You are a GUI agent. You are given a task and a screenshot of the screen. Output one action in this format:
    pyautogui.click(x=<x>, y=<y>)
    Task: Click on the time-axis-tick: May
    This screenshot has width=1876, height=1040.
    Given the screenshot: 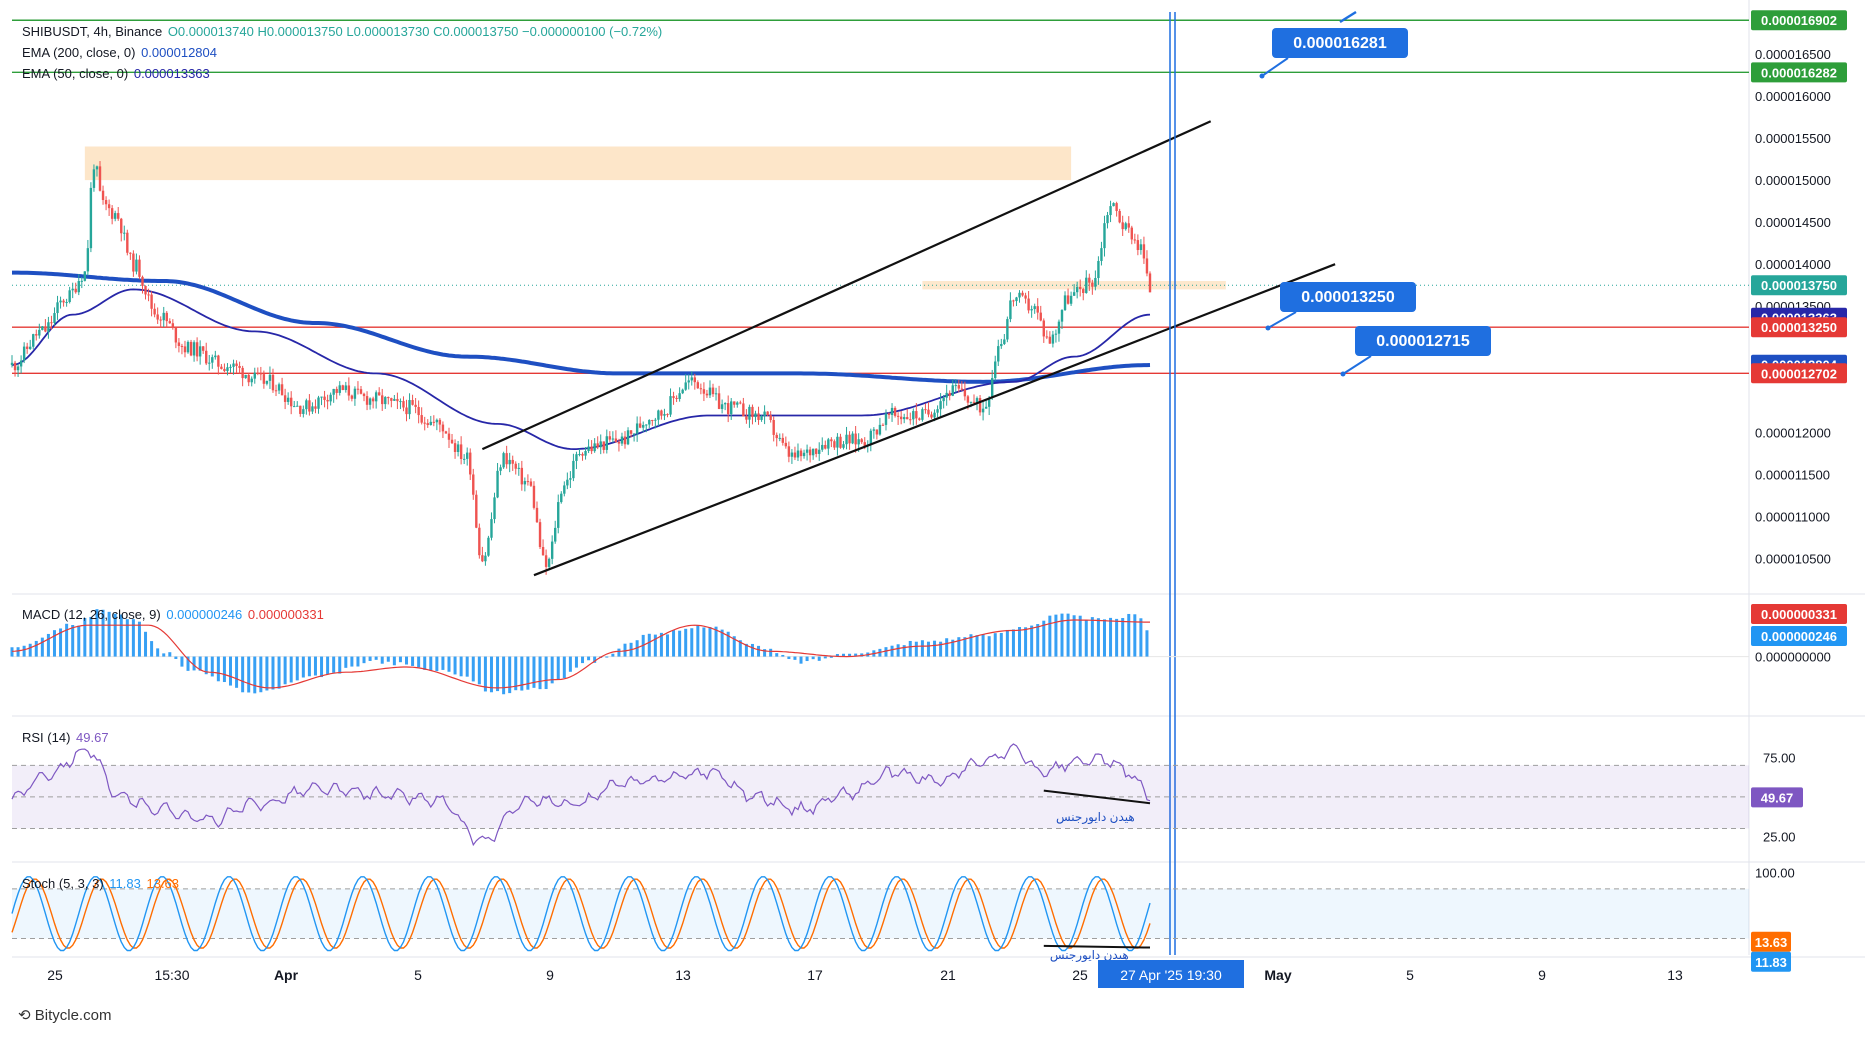 What is the action you would take?
    pyautogui.click(x=1277, y=975)
    